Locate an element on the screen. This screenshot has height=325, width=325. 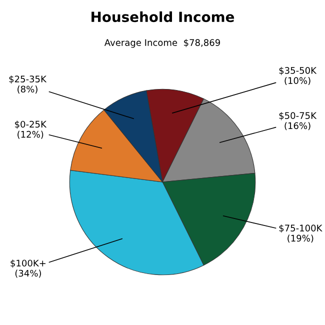
data-label: (10%) is located at coordinates (297, 81).